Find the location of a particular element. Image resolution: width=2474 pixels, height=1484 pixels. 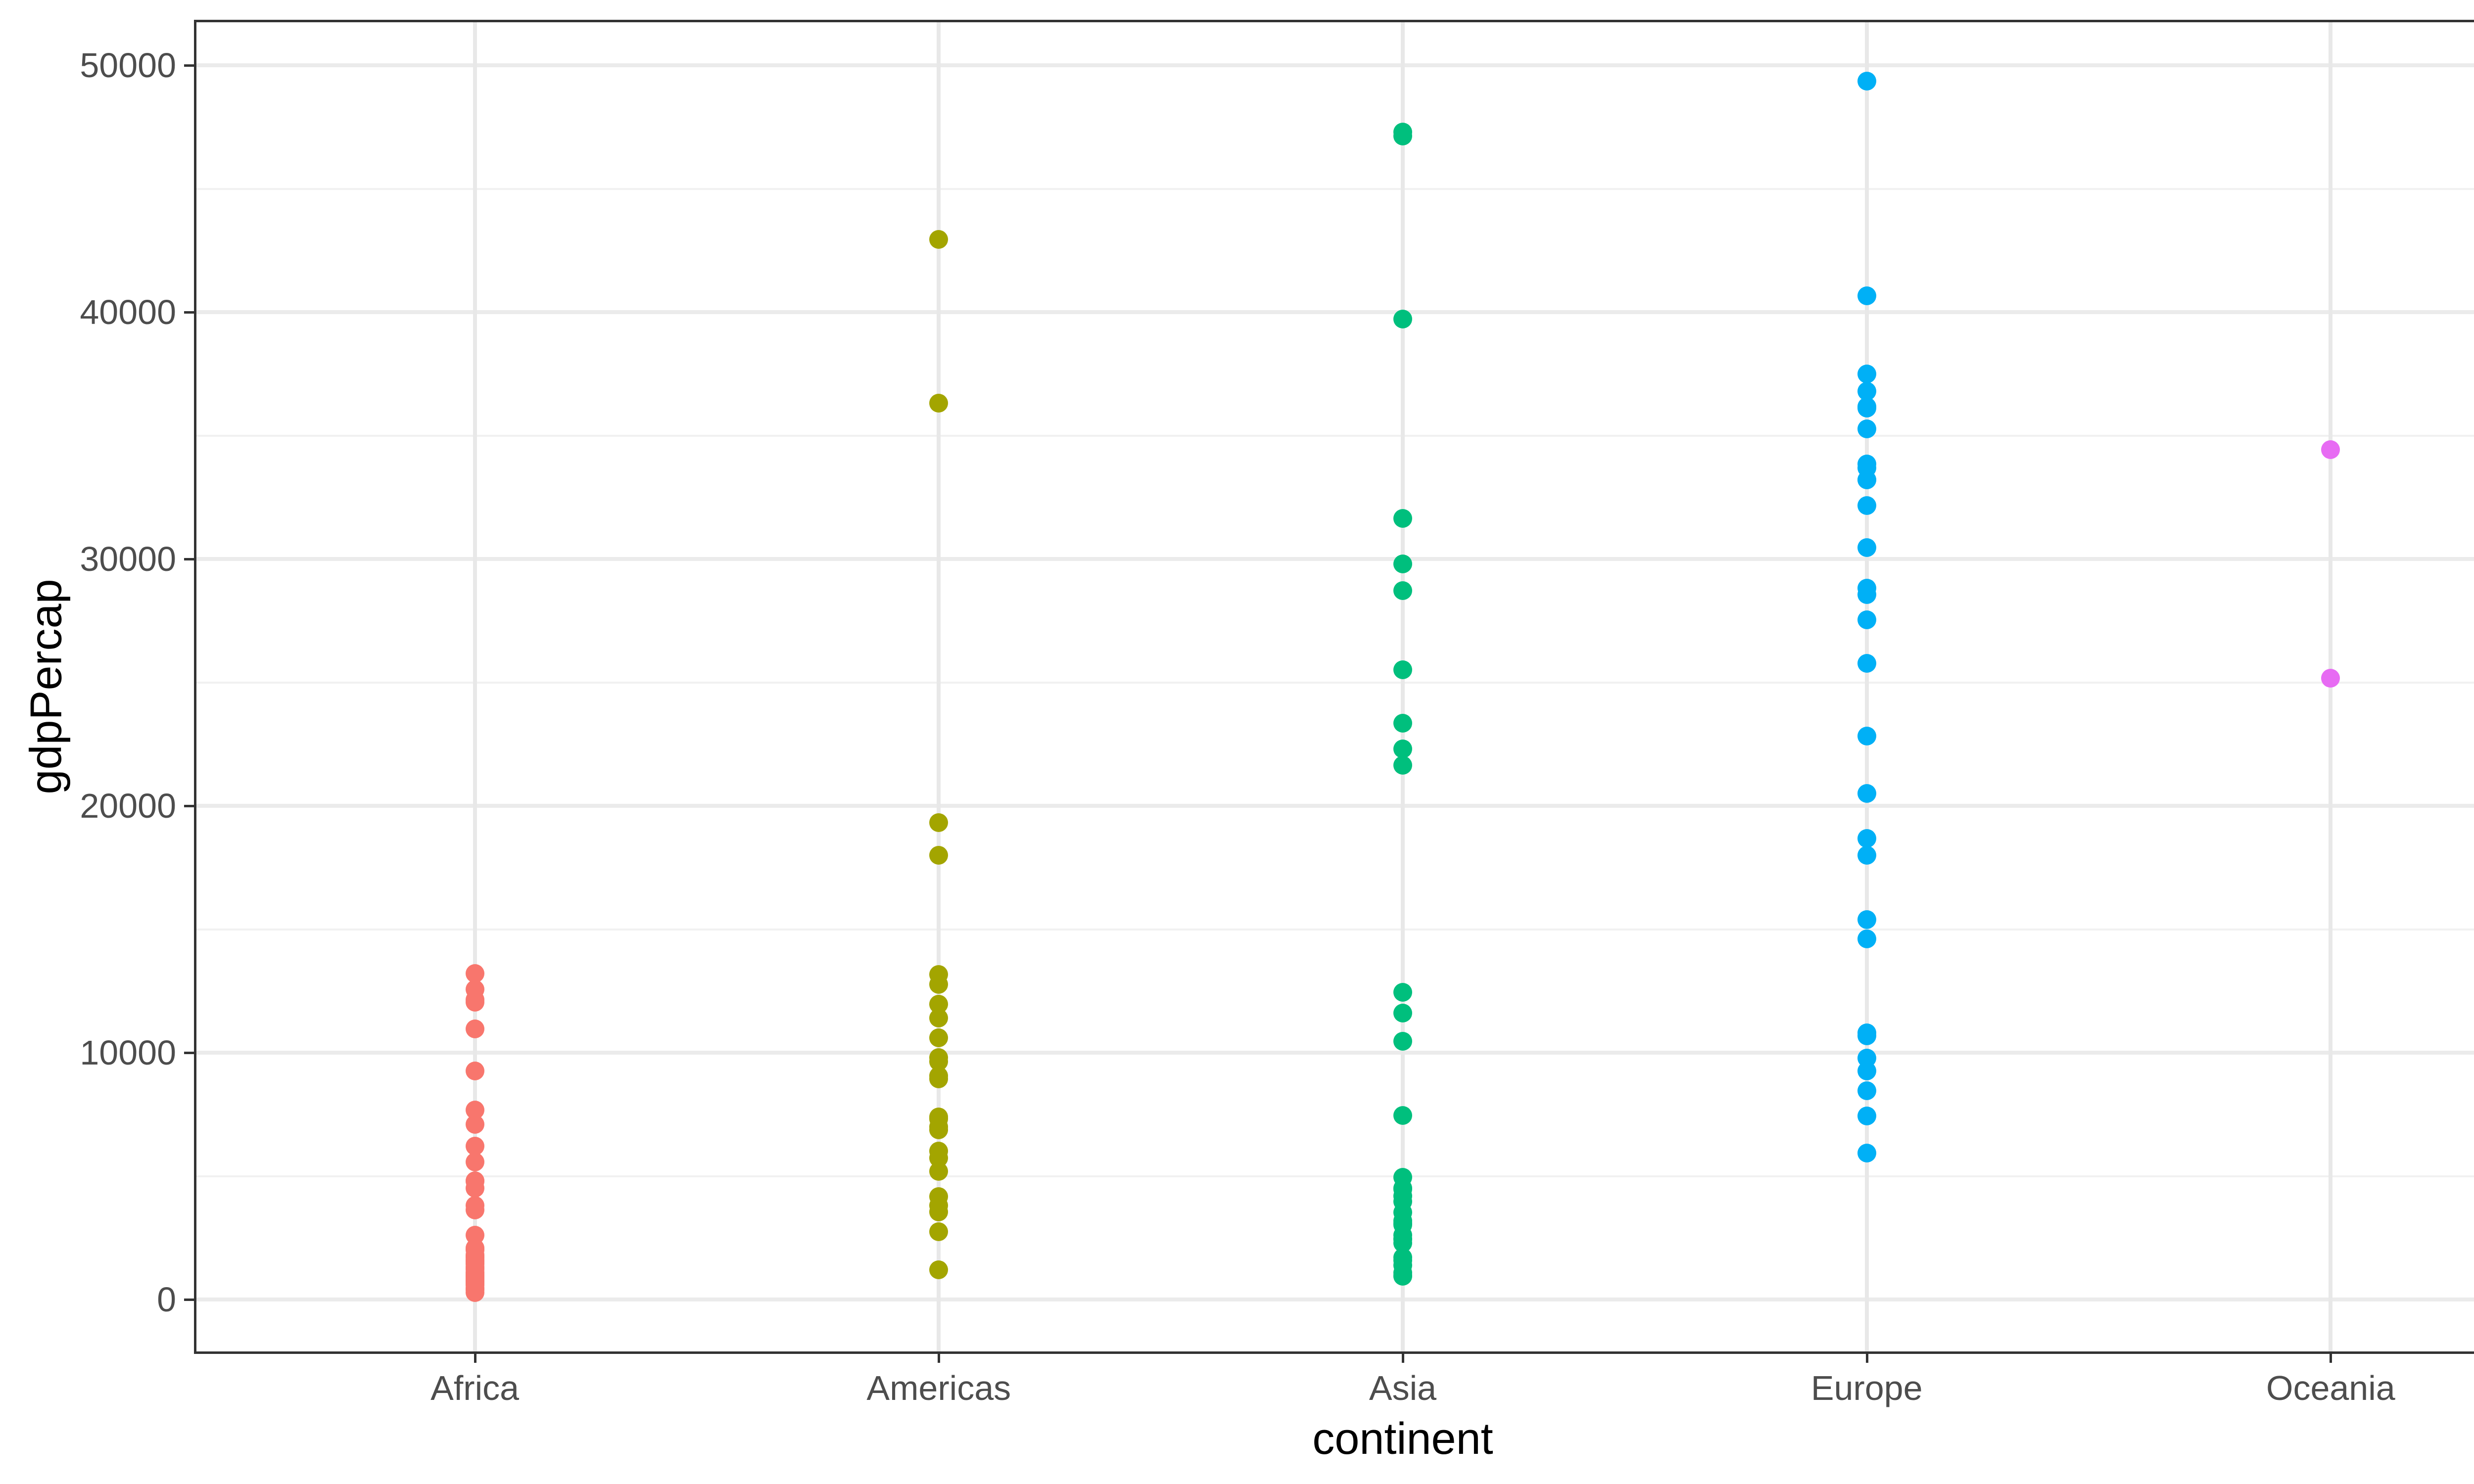

x-tick-label: Europe is located at coordinates (1867, 1388).